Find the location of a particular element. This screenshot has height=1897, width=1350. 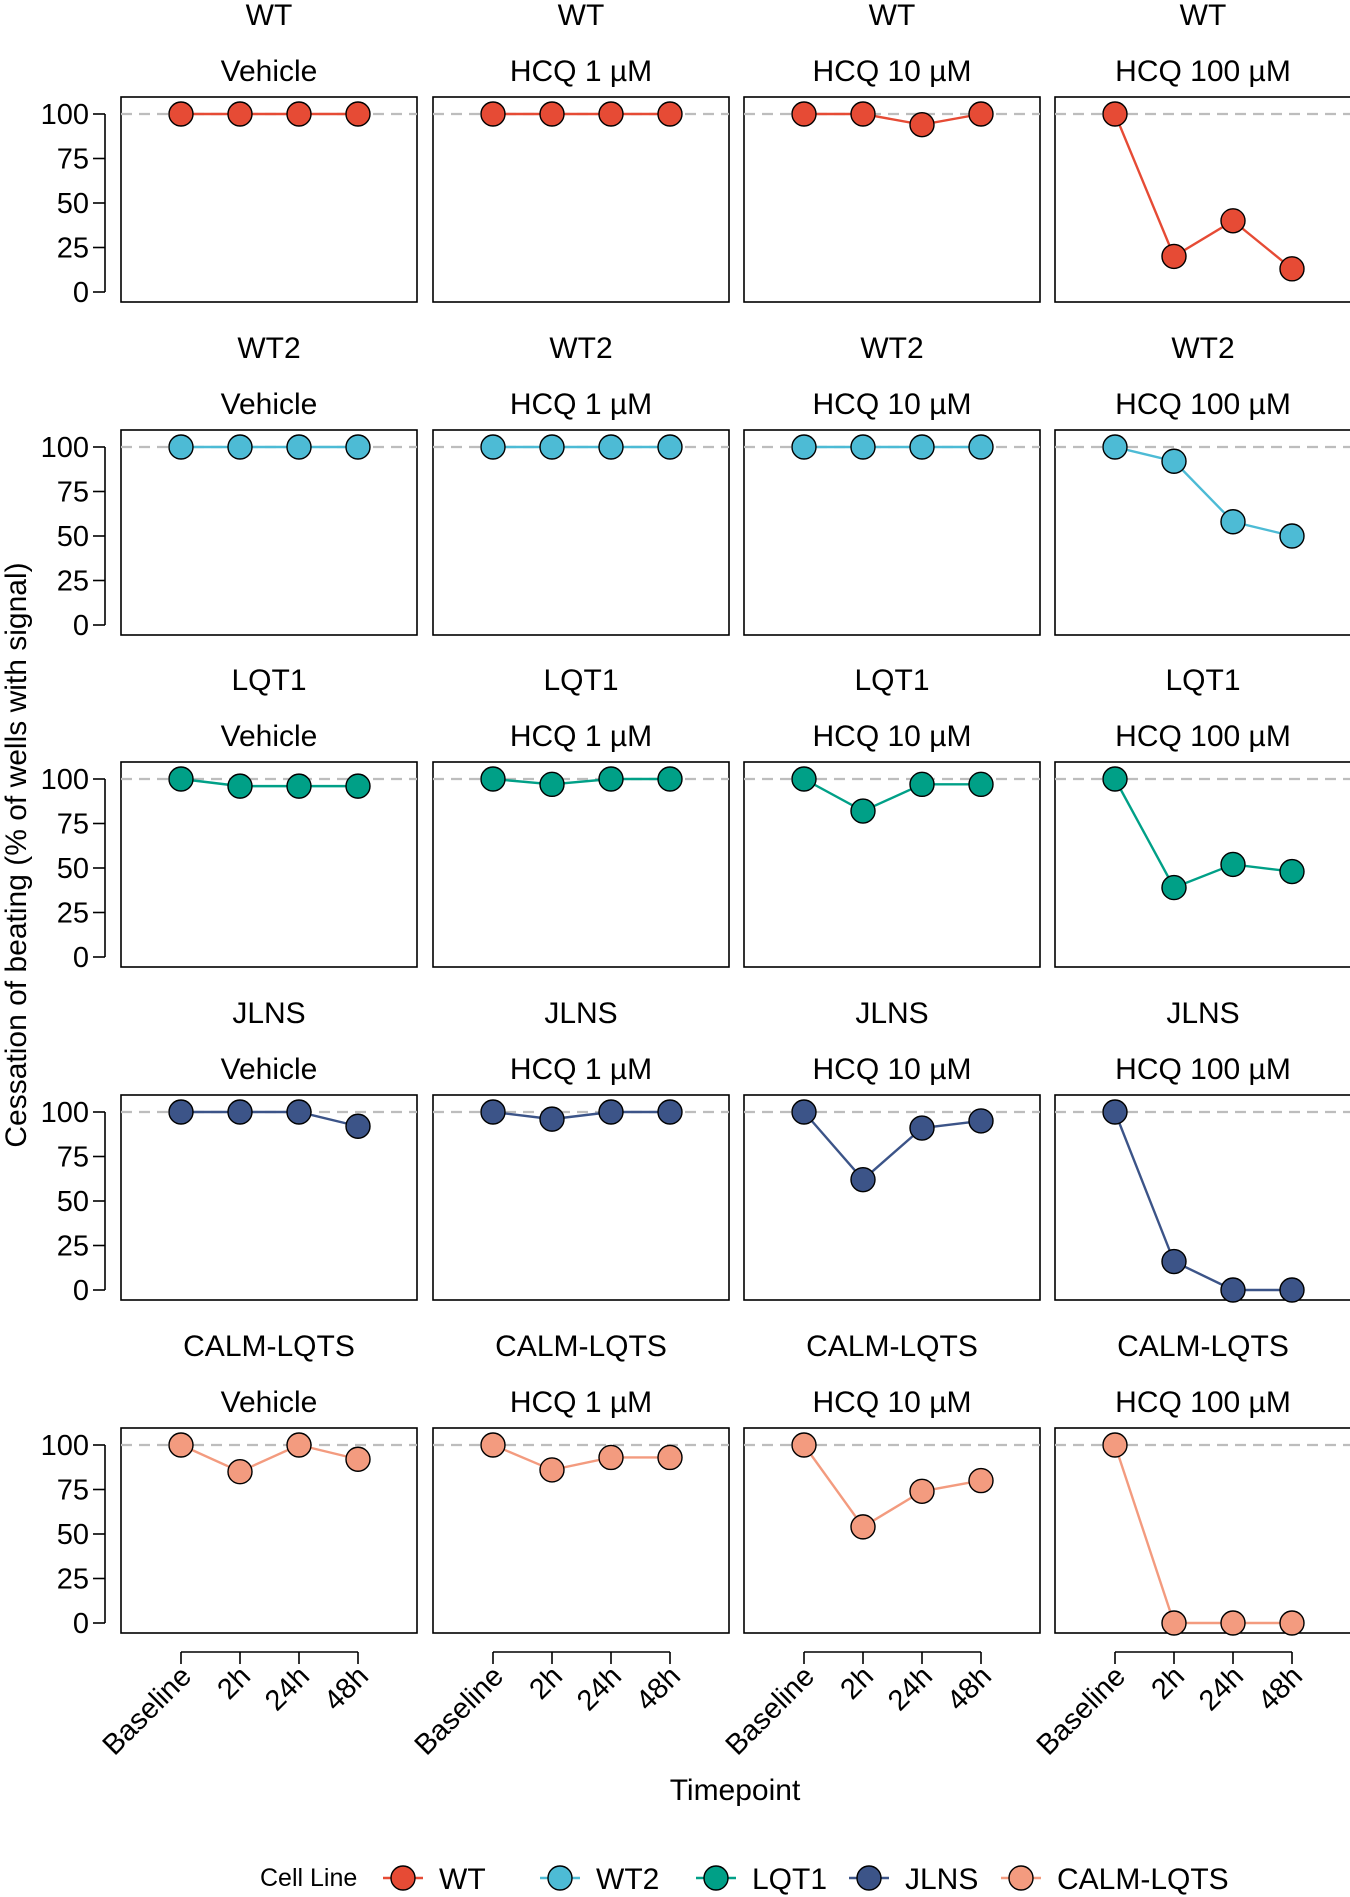

y-tick-label: 100 is located at coordinates (65, 448).